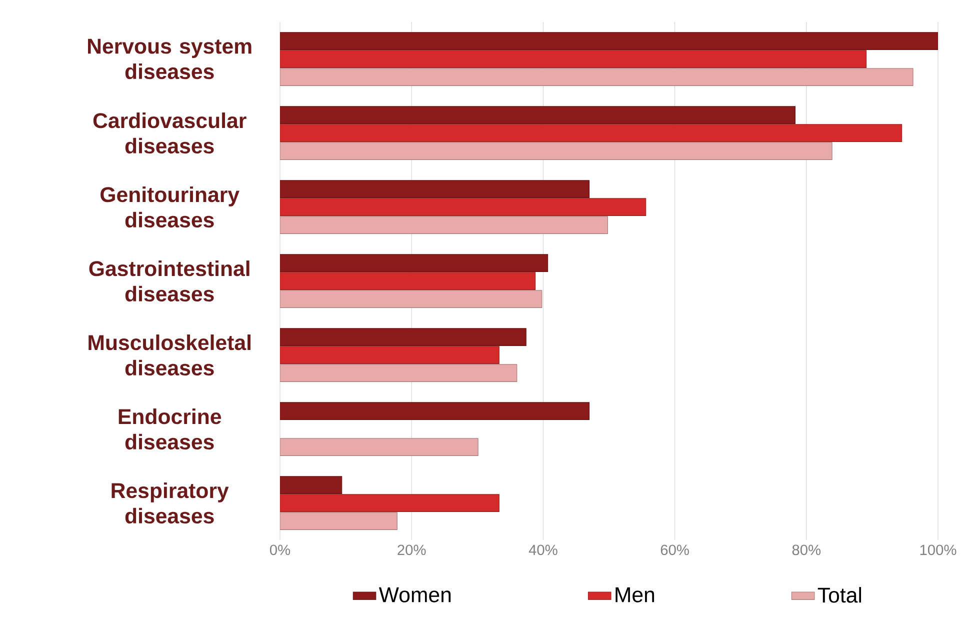  What do you see at coordinates (412, 550) in the screenshot?
I see `x-tick-label: 20%` at bounding box center [412, 550].